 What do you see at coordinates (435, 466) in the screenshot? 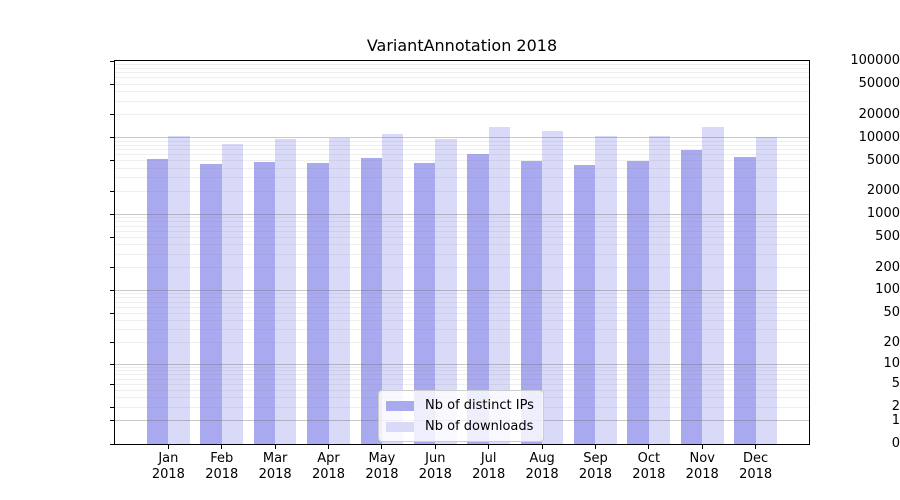
I see `x-tick-label: Jun 2018` at bounding box center [435, 466].